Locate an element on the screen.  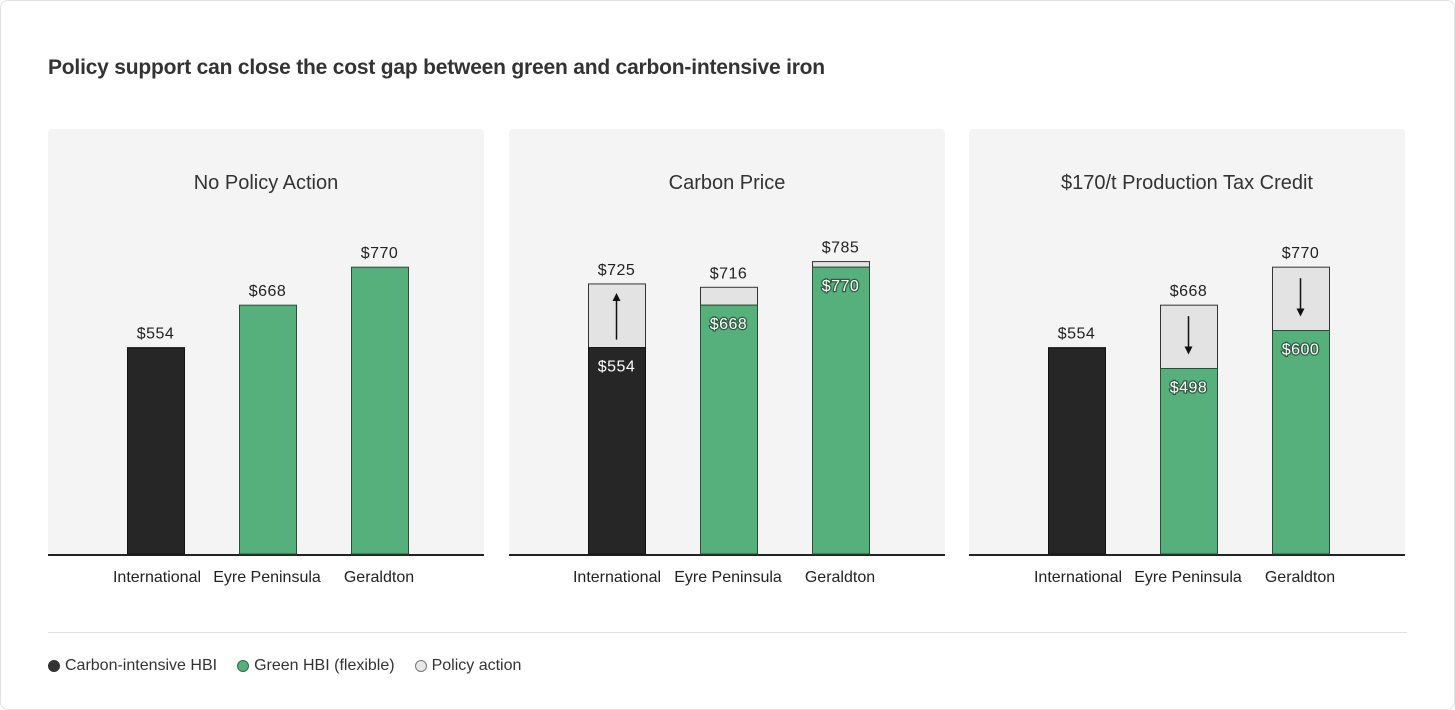
legend-swatch-carbon is located at coordinates (54, 666).